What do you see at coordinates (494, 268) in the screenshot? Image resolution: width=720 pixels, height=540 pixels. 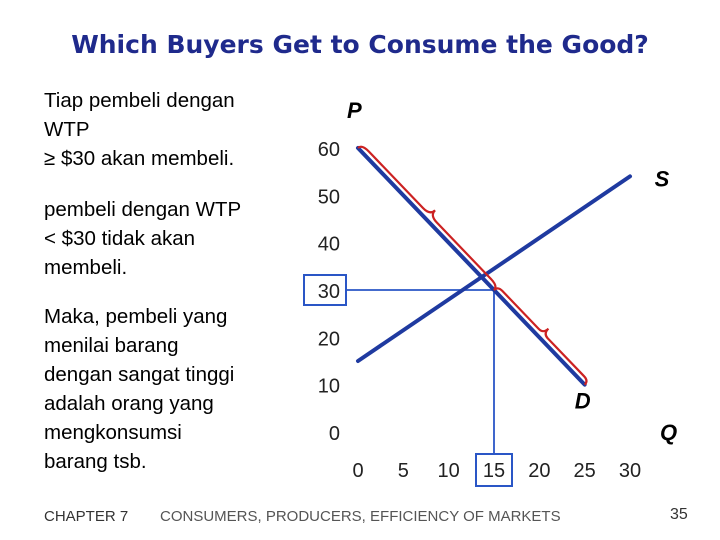 I see `supply-curve` at bounding box center [494, 268].